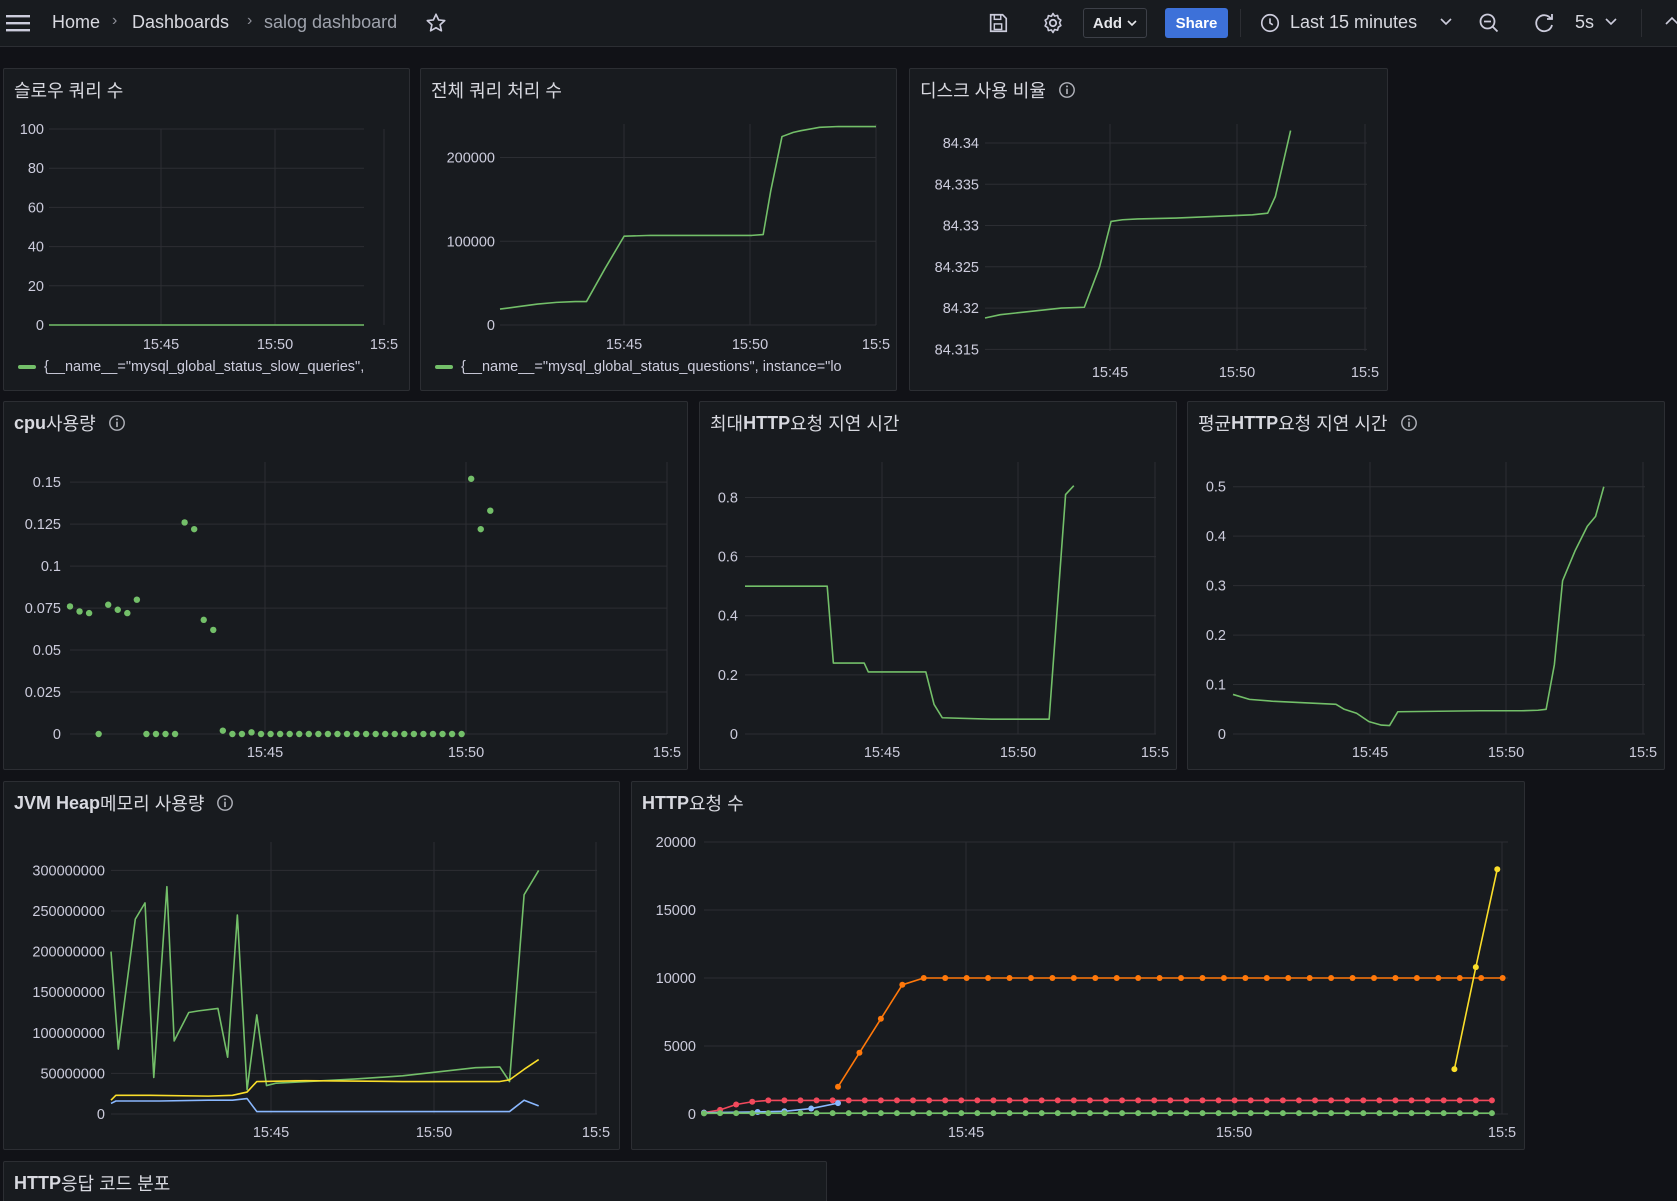  Describe the element at coordinates (1196, 23) in the screenshot. I see `share-button: Share` at that location.